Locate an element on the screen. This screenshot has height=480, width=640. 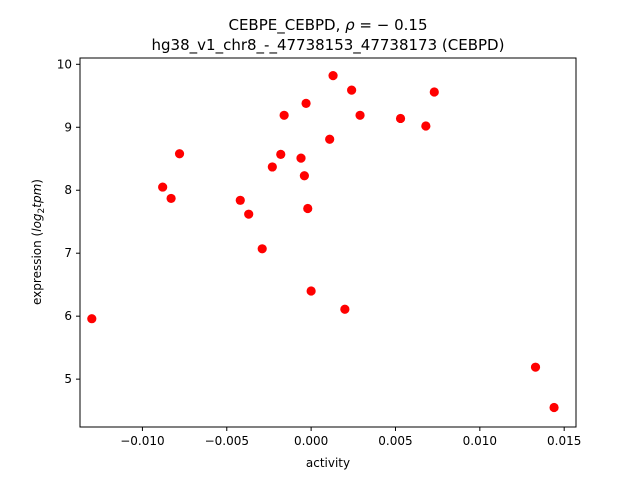
chart-title-line-1: CEBPE_CEBPD, ρ = − 0.15 is located at coordinates (327, 25).